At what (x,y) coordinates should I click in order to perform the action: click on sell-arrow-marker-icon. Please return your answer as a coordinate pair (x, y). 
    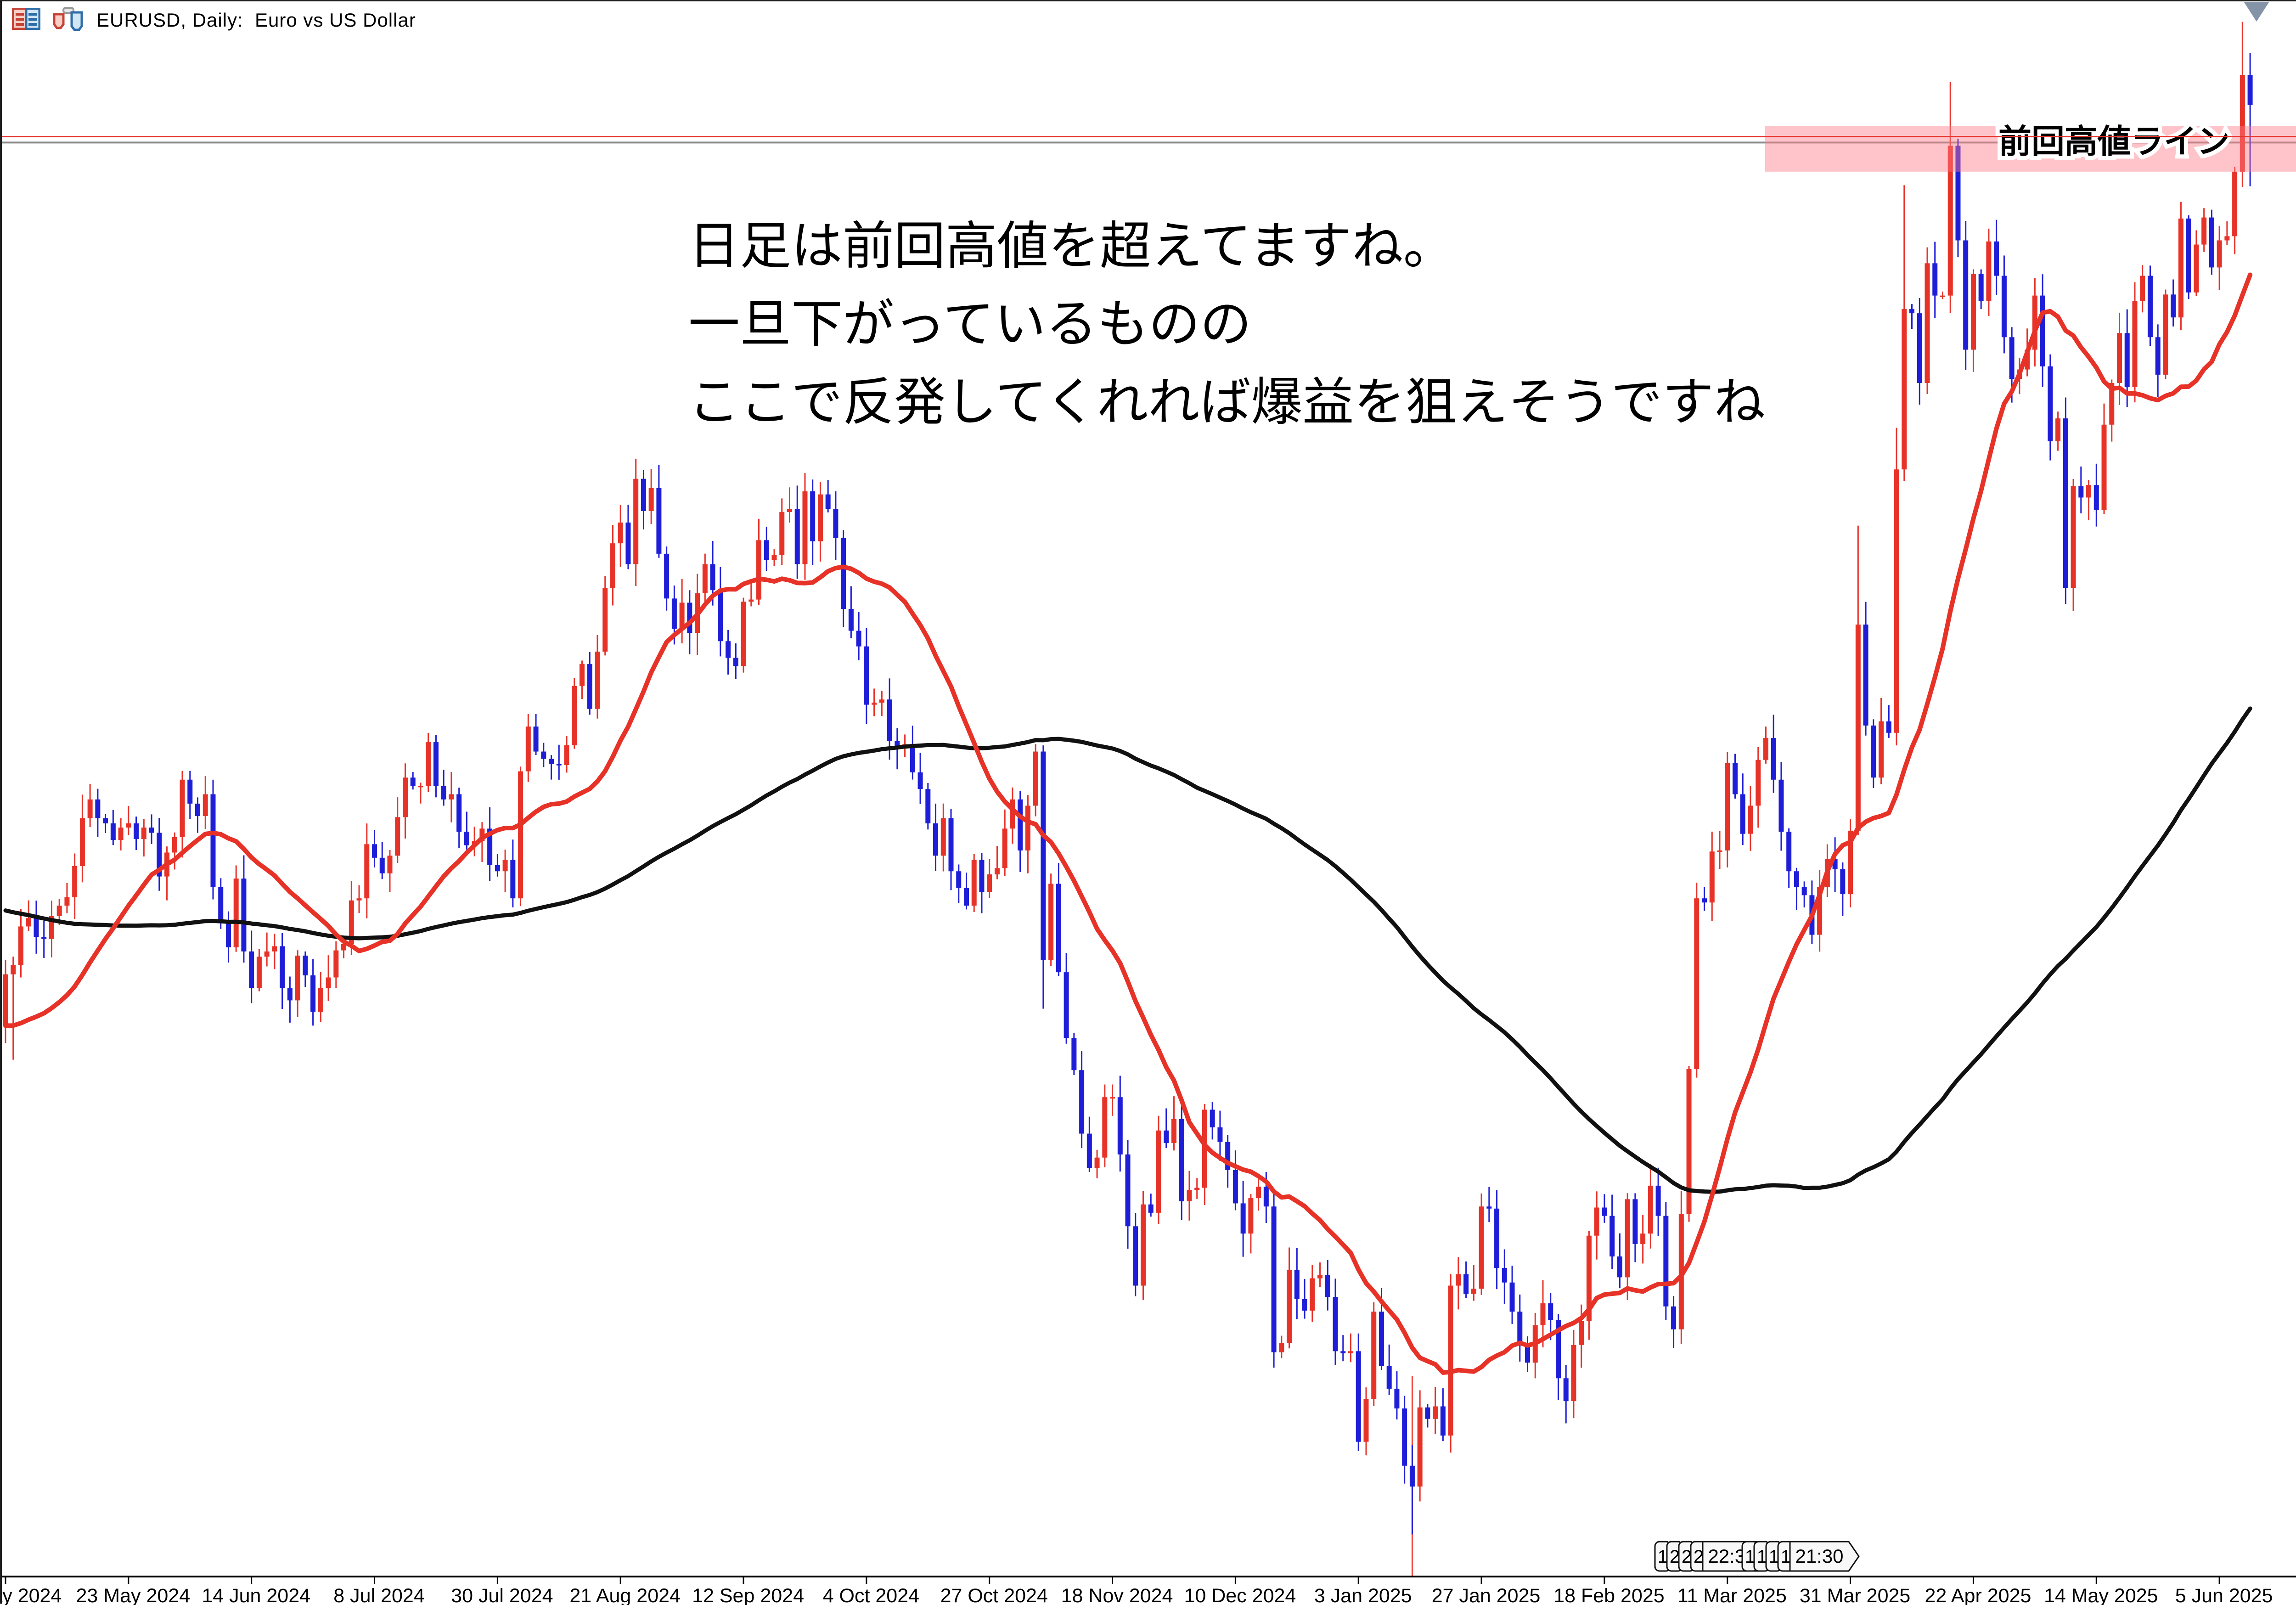
    Looking at the image, I should click on (2256, 12).